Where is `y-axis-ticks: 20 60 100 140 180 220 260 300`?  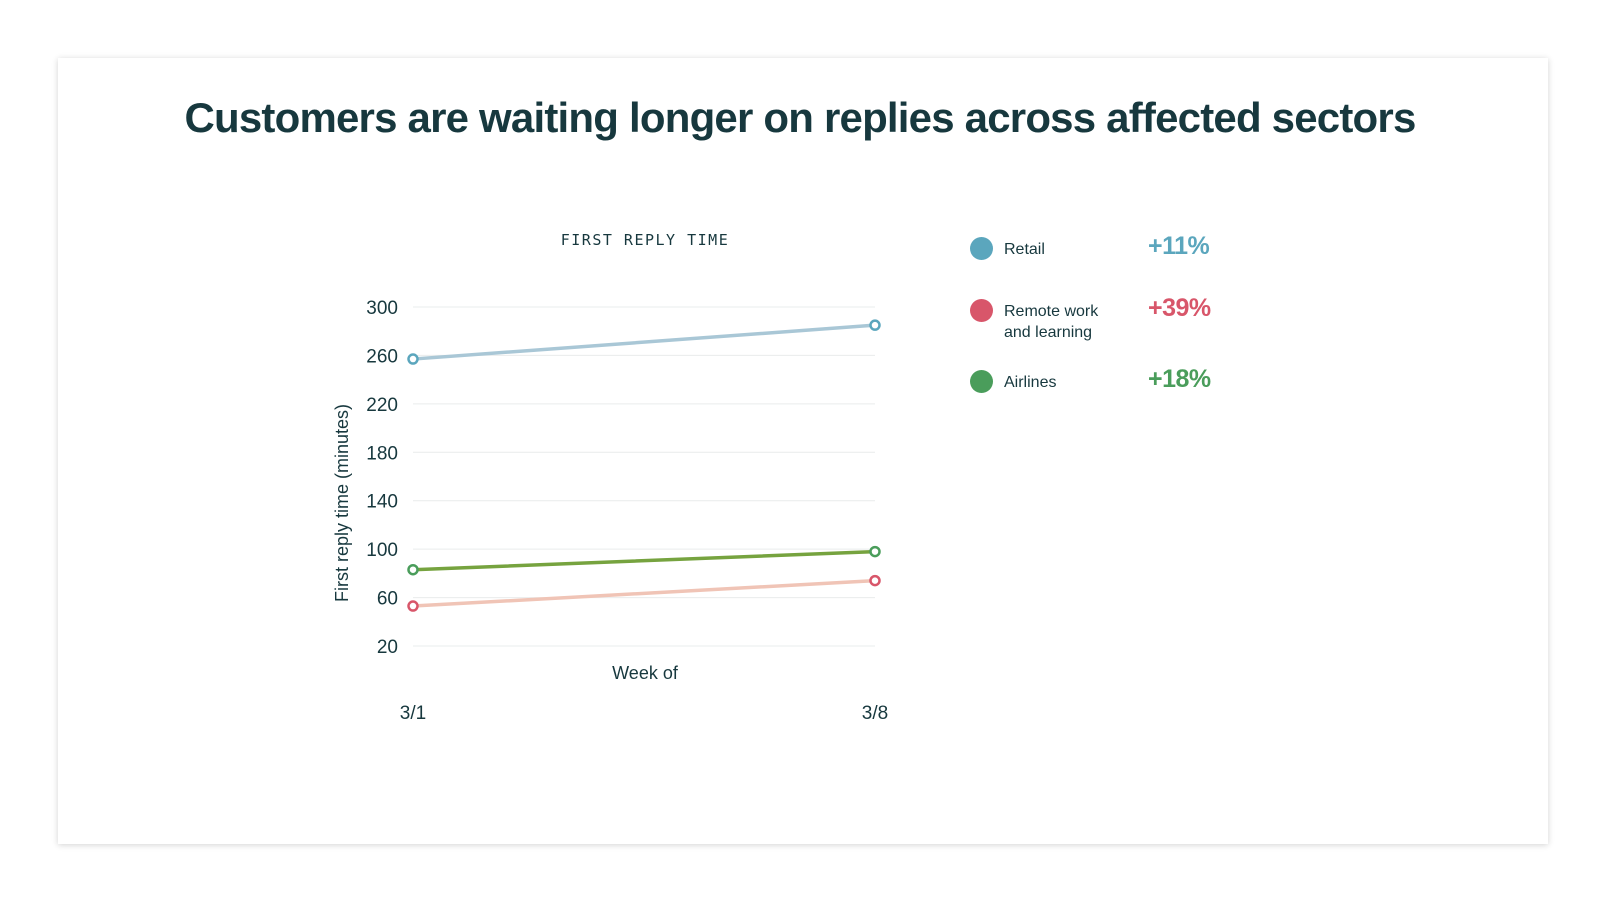 y-axis-ticks: 20 60 100 140 180 220 260 300 is located at coordinates (382, 478).